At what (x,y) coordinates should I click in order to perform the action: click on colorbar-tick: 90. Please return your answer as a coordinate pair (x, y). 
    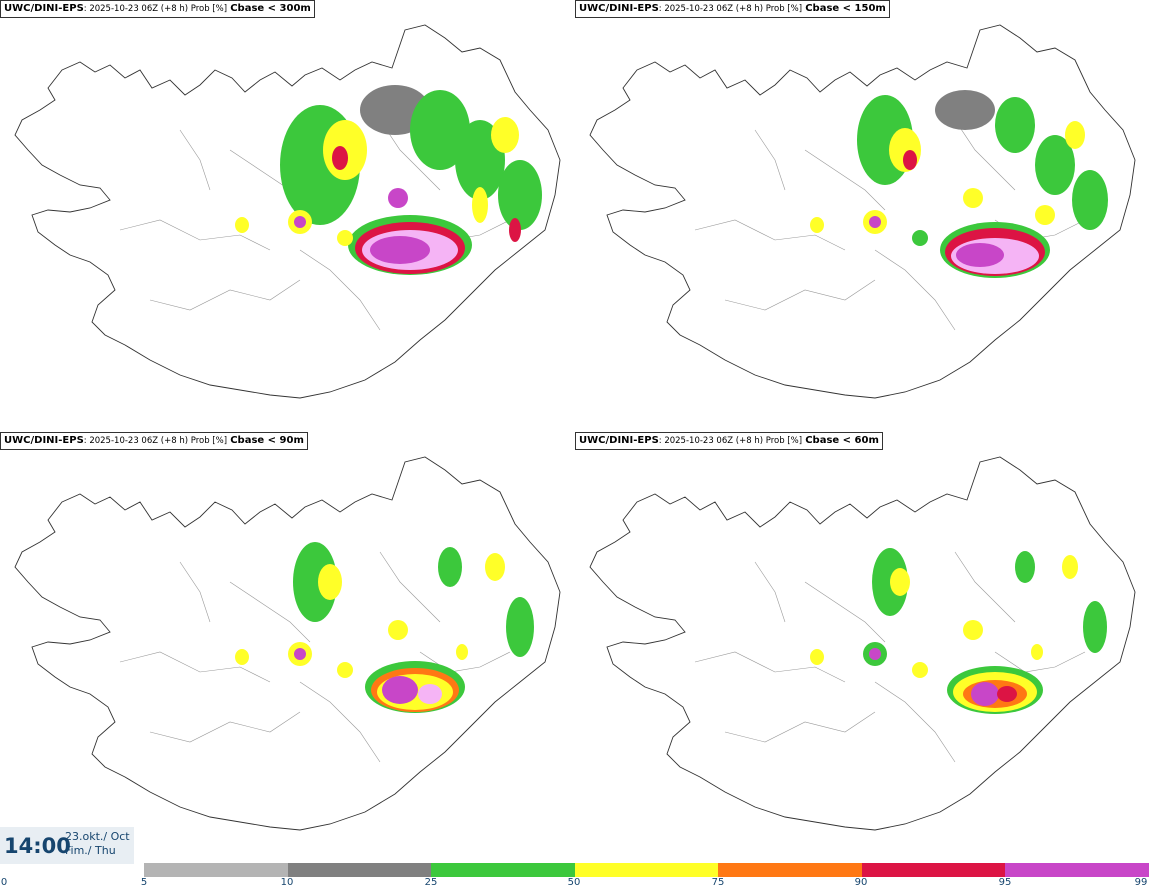
    Looking at the image, I should click on (861, 882).